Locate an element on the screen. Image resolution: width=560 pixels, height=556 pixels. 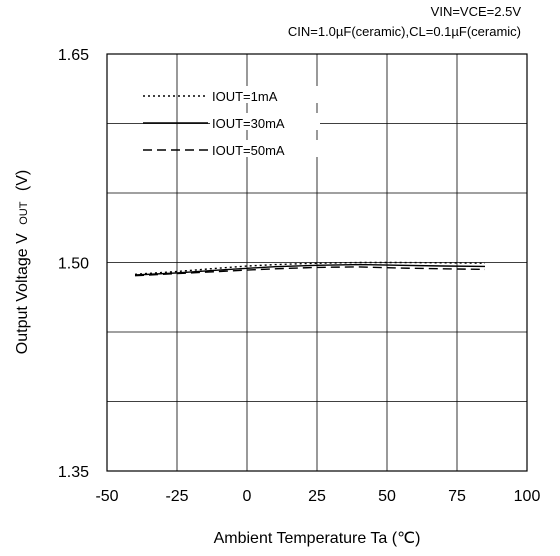
legend-label: IOUT=30mA is located at coordinates (248, 123).